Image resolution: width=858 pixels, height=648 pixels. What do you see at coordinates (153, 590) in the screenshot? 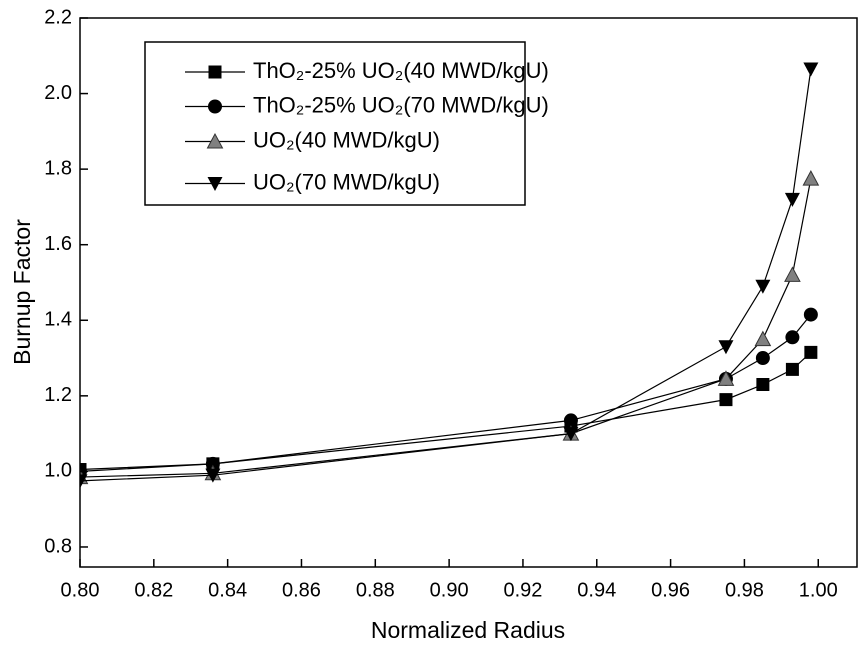
I see `x-tick-label: 0.82` at bounding box center [153, 590].